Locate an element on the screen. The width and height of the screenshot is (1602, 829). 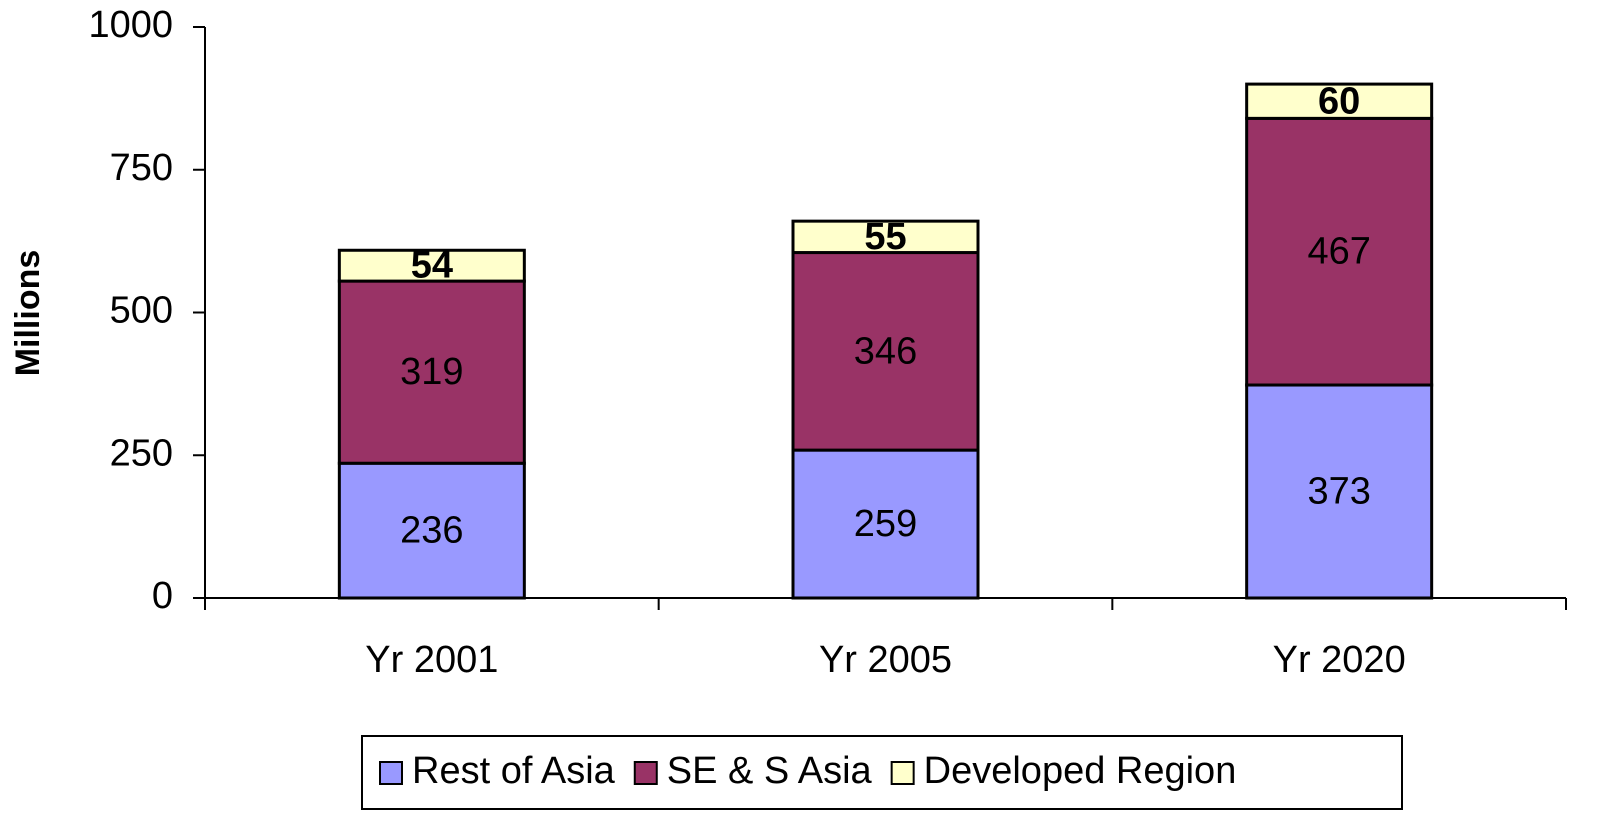
x-tick-label: Yr 2001 is located at coordinates (431, 660).